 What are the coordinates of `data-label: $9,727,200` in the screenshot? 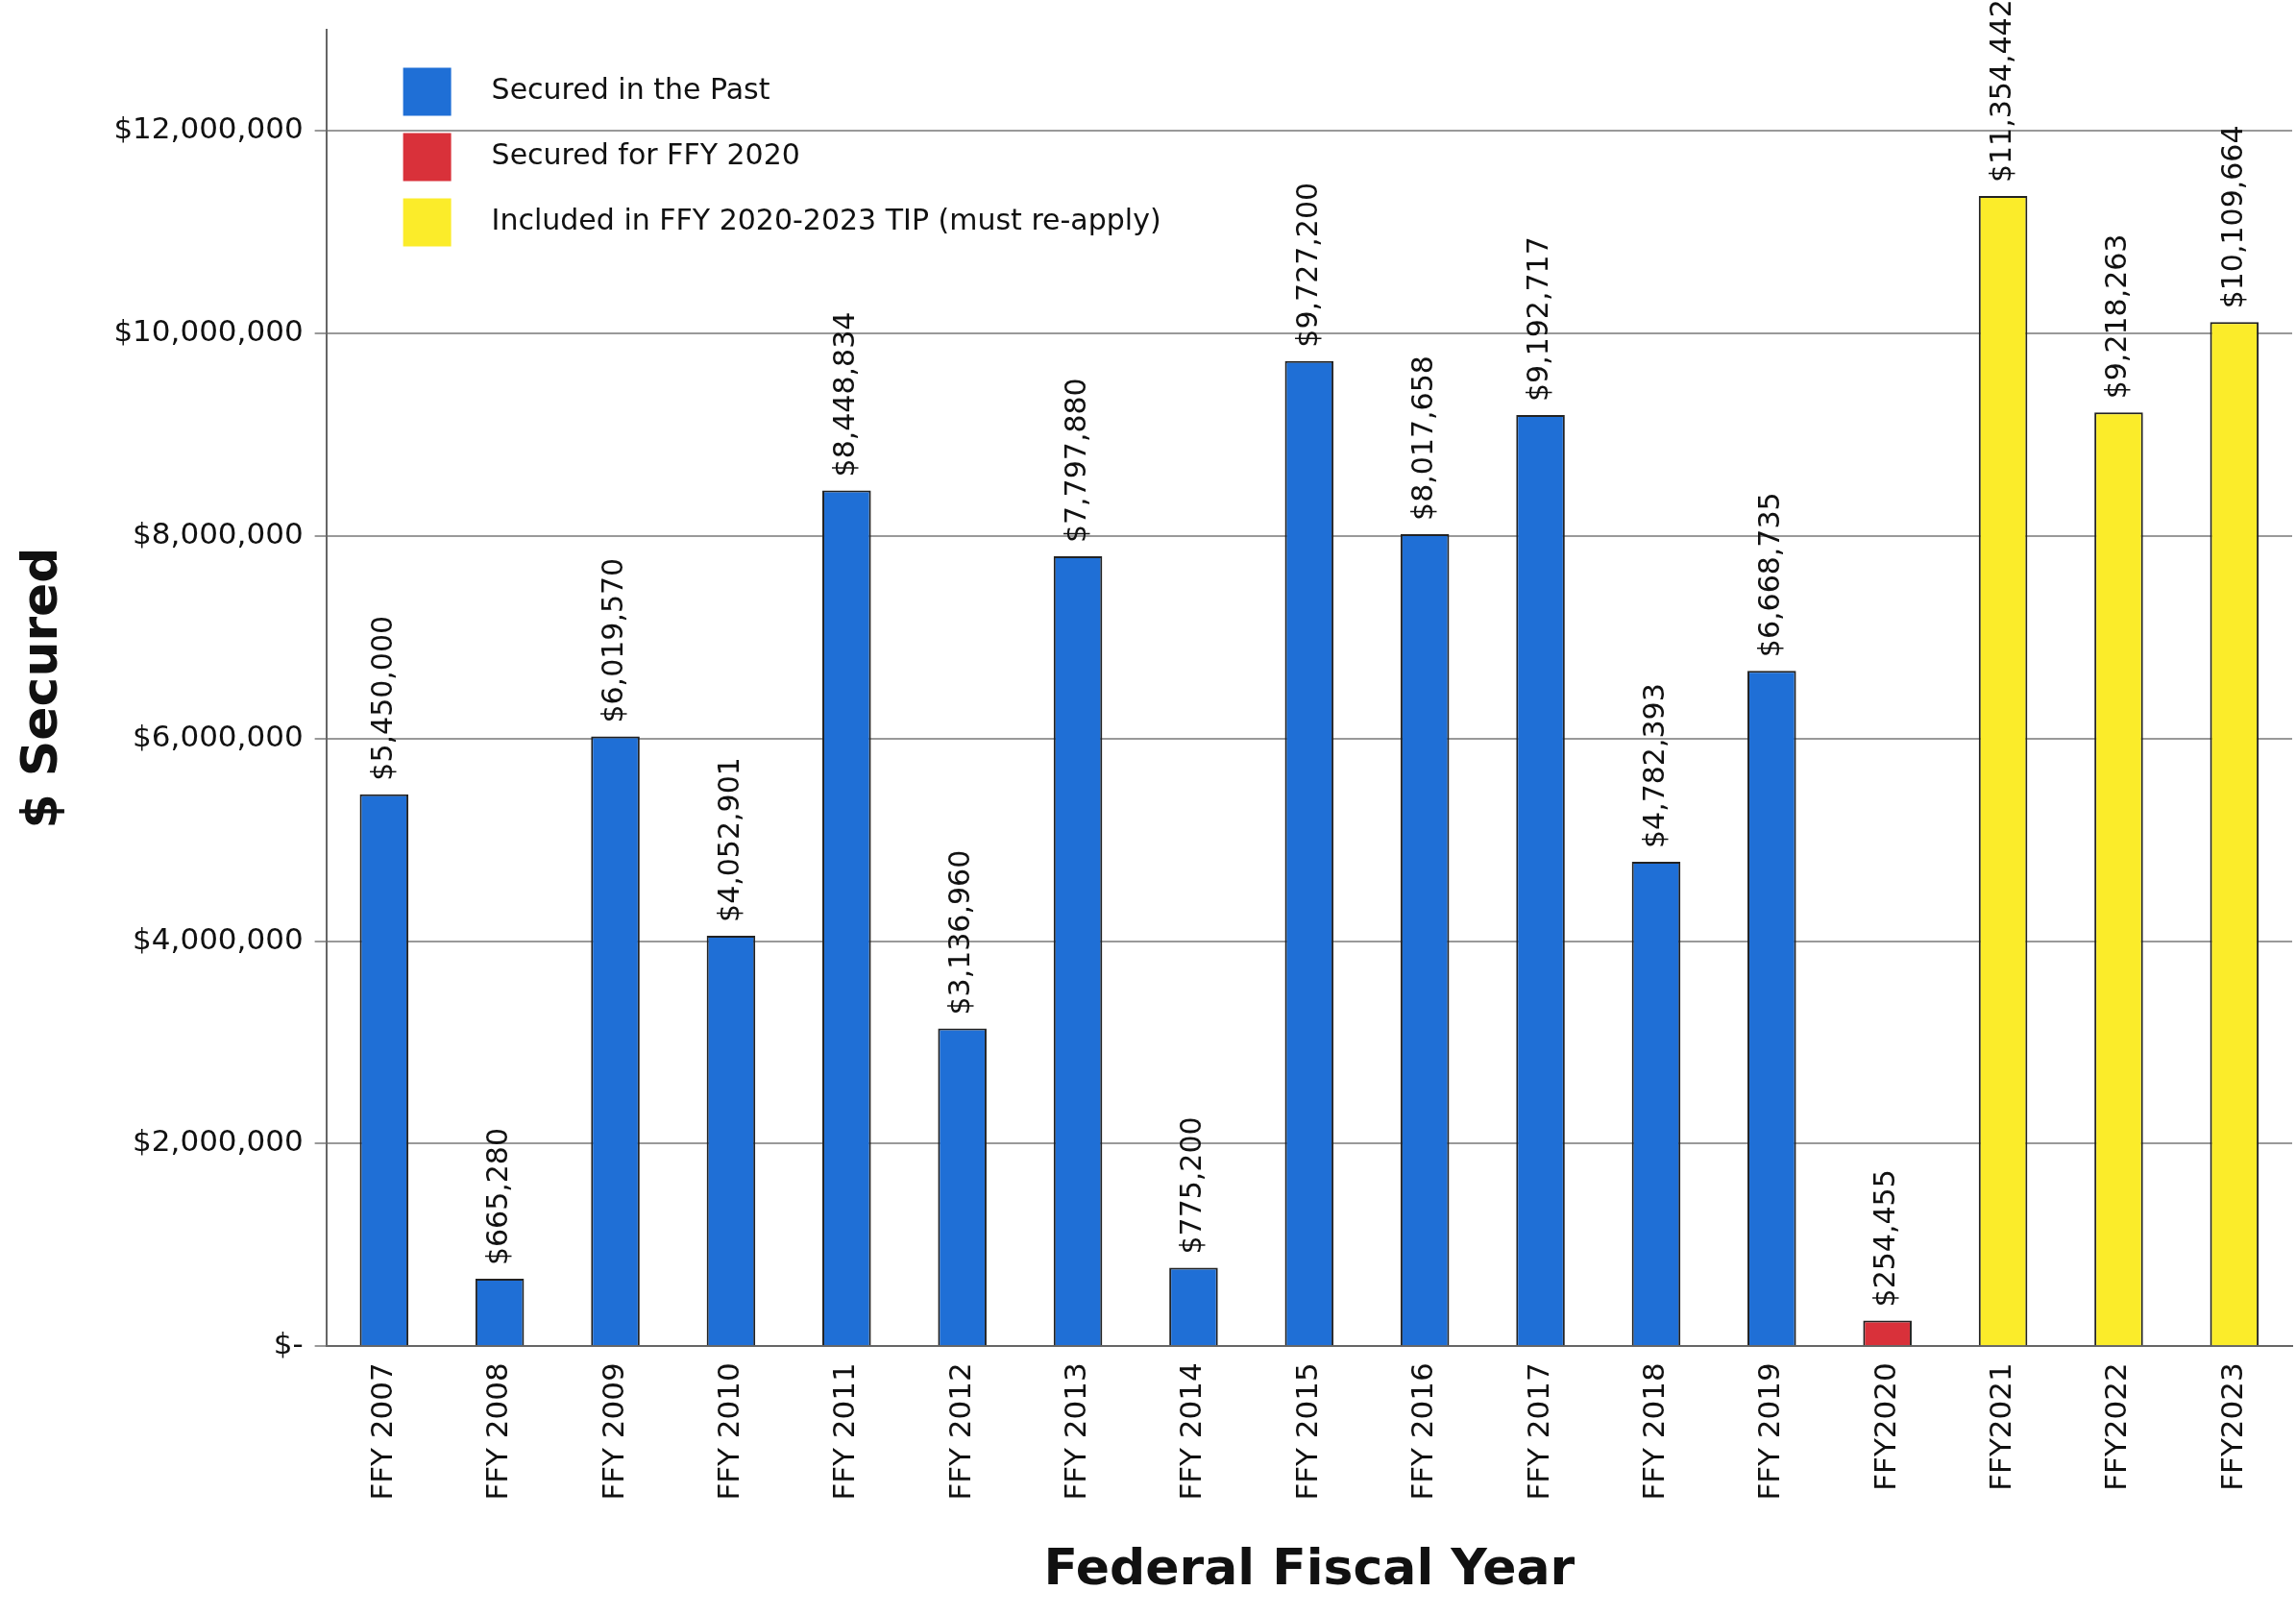 It's located at (1306, 265).